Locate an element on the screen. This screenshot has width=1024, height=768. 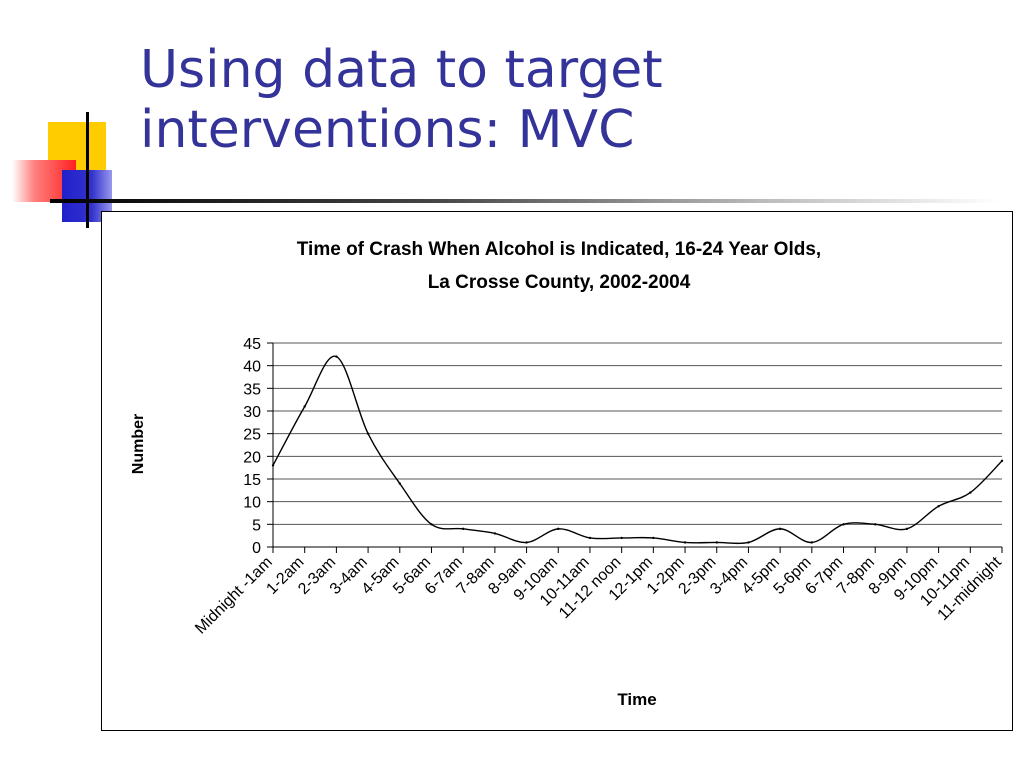
y-tick-label: 35 is located at coordinates (252, 389).